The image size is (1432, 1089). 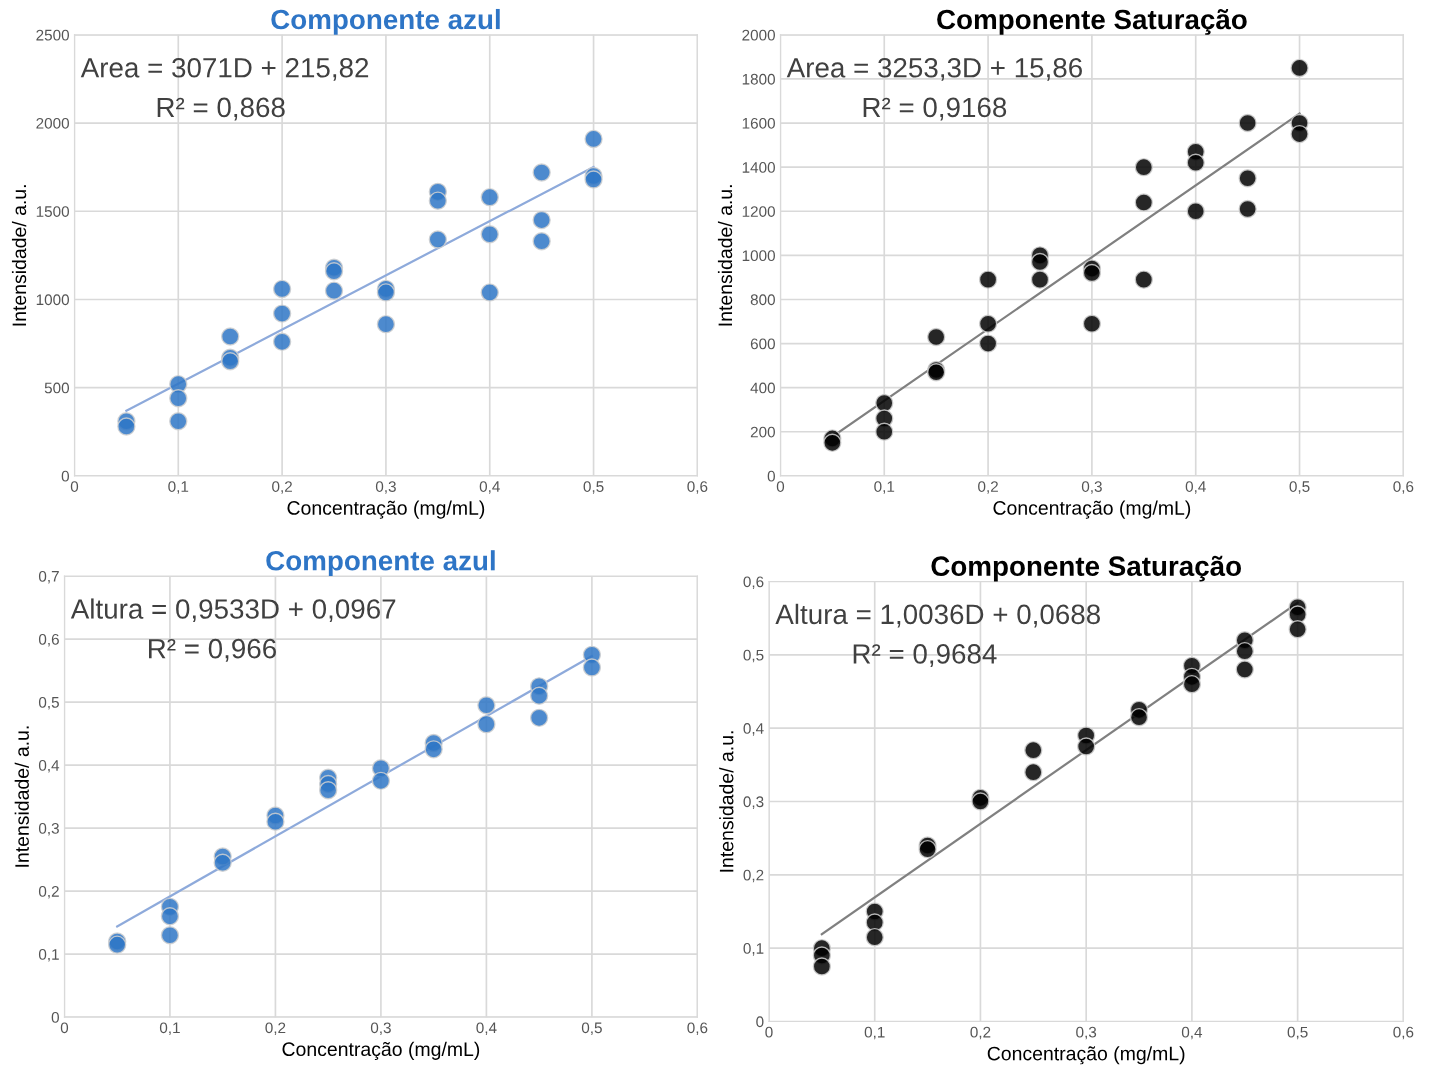 What do you see at coordinates (762, 300) in the screenshot?
I see `y-tick-label: 800` at bounding box center [762, 300].